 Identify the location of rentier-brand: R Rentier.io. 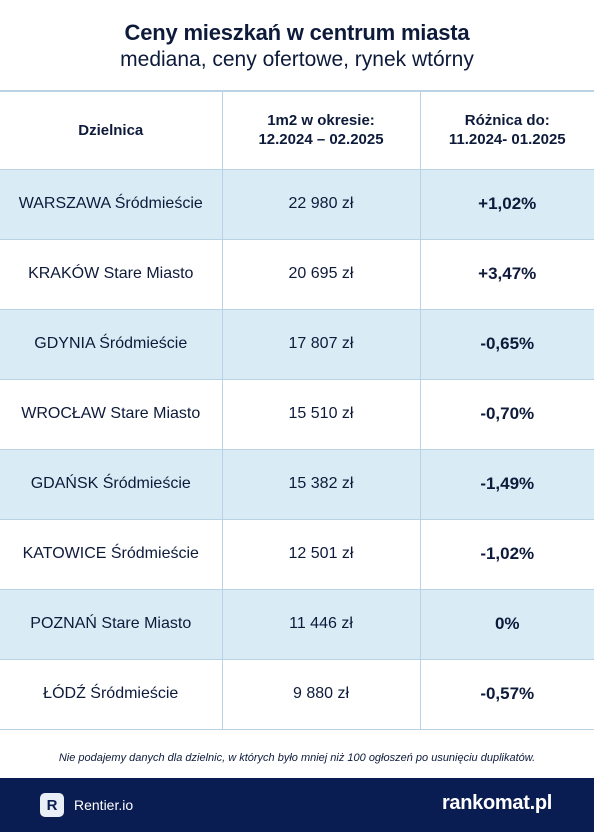
(86, 805).